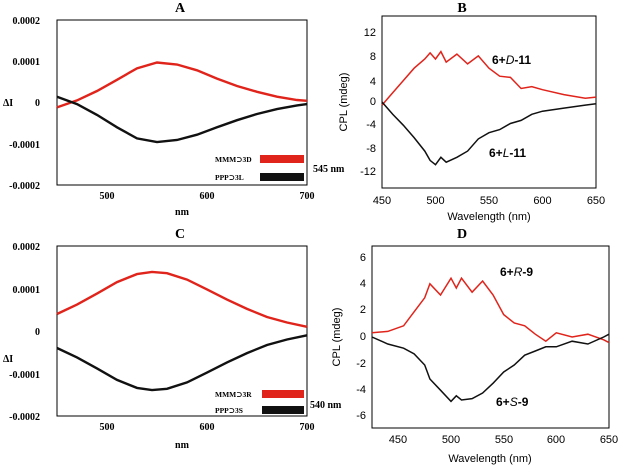  Describe the element at coordinates (368, 172) in the screenshot. I see `panel-b-ytick: -12` at that location.